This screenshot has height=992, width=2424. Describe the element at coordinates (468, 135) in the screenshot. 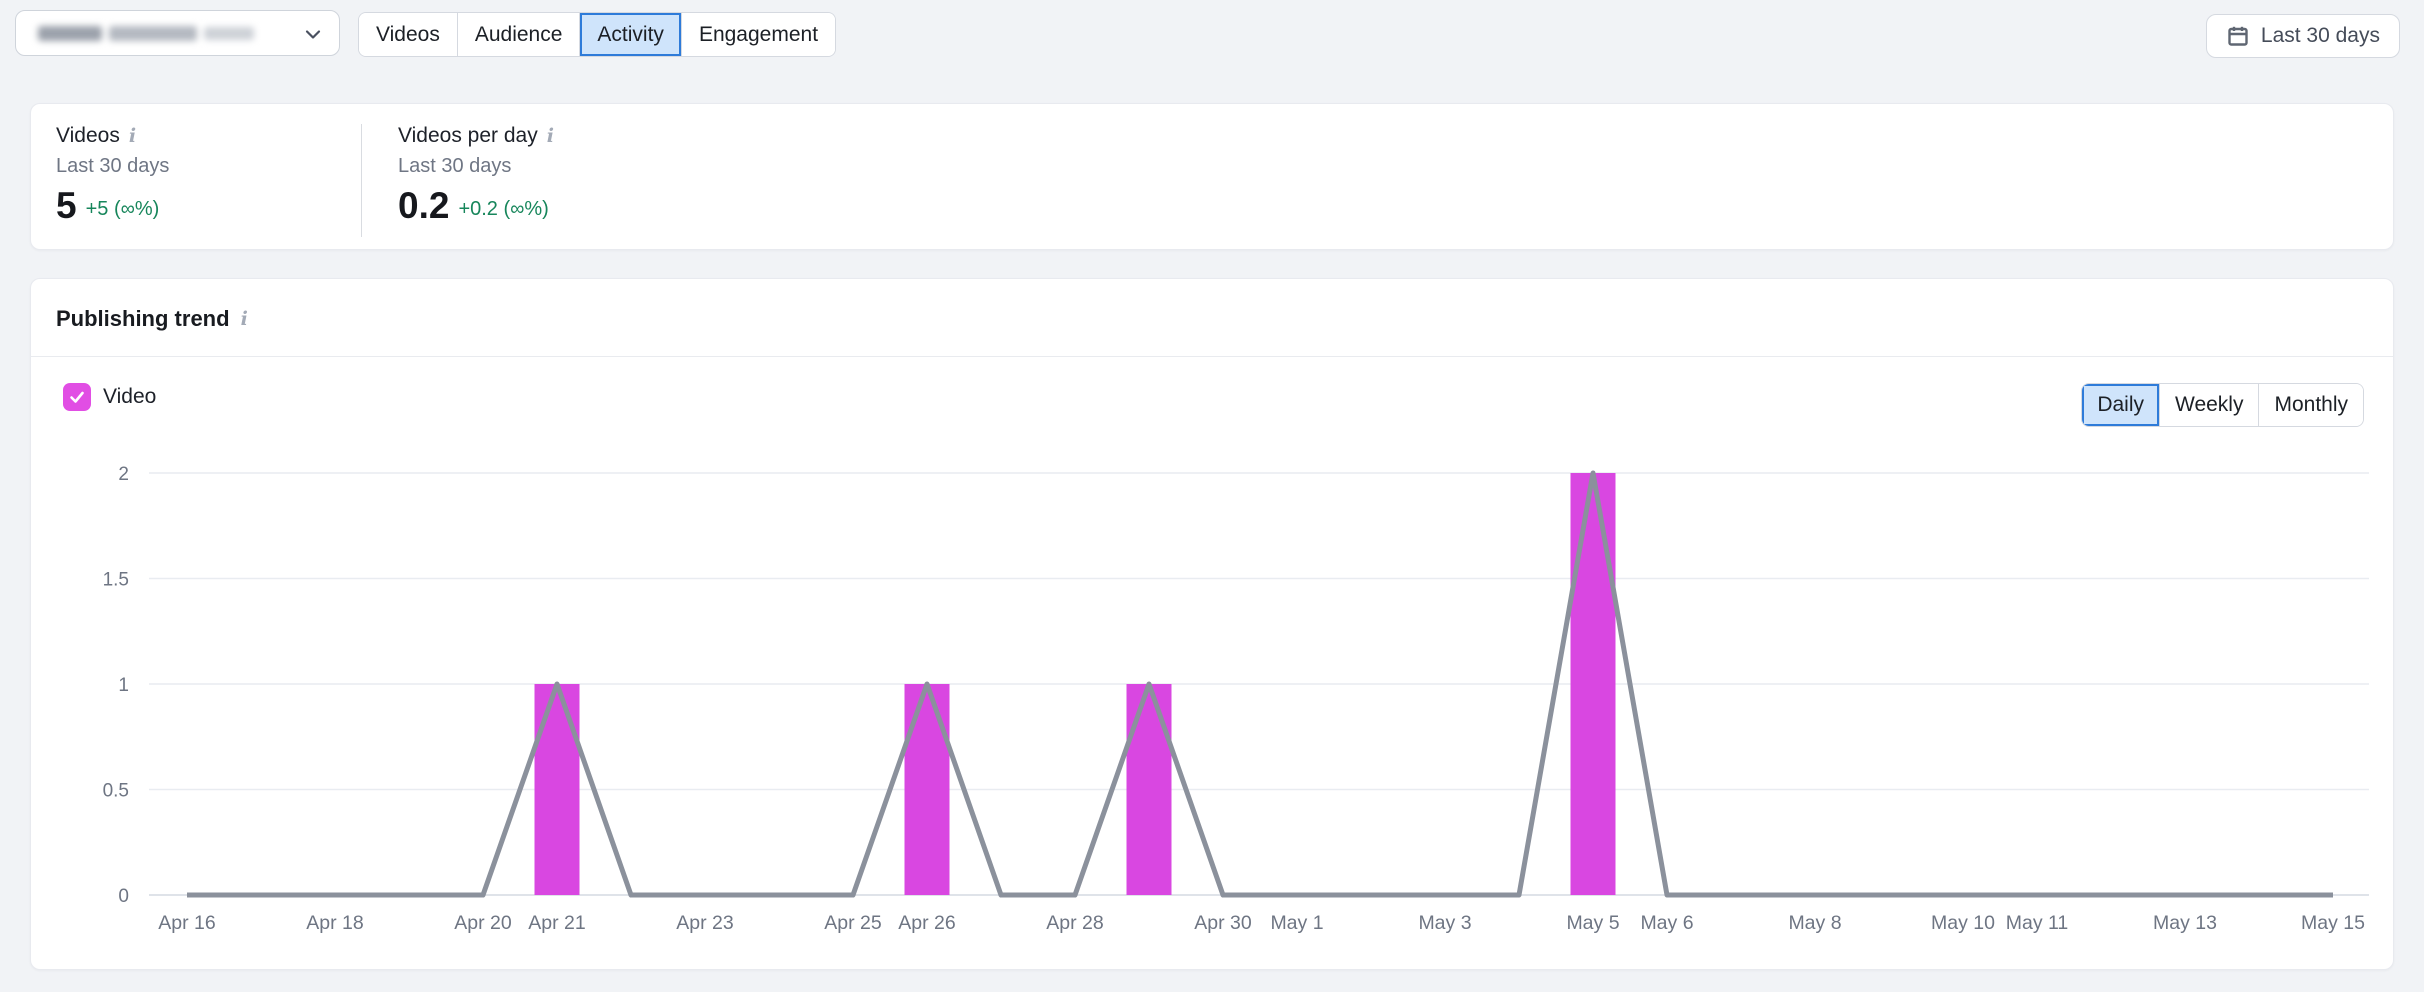

I see `stat-title: Videos per day` at that location.